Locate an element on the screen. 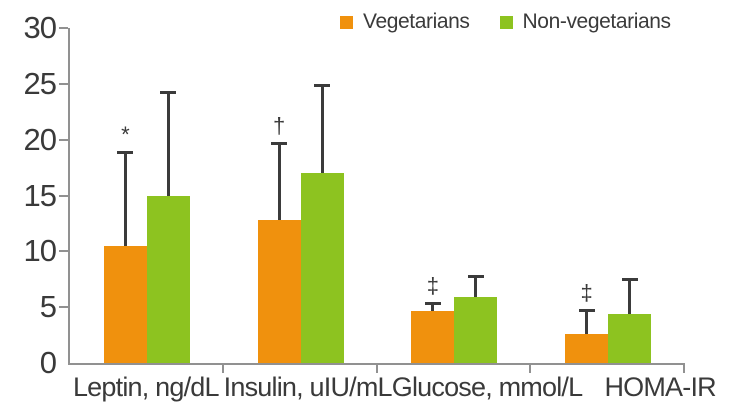 The image size is (738, 411). significance-marker-insulin-uiu-ml: † is located at coordinates (279, 125).